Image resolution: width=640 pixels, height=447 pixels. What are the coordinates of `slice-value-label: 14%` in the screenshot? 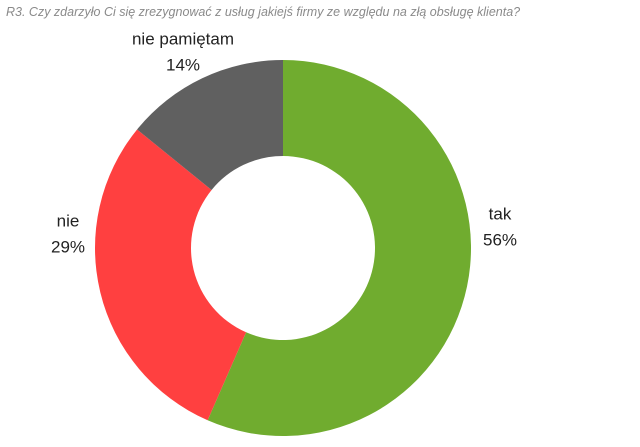 It's located at (183, 64).